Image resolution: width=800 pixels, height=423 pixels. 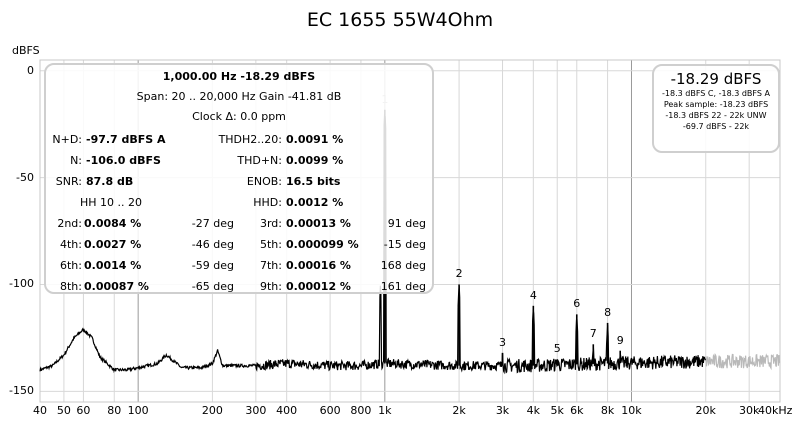 What do you see at coordinates (26, 50) in the screenshot?
I see `y-axis-label: dBFS` at bounding box center [26, 50].